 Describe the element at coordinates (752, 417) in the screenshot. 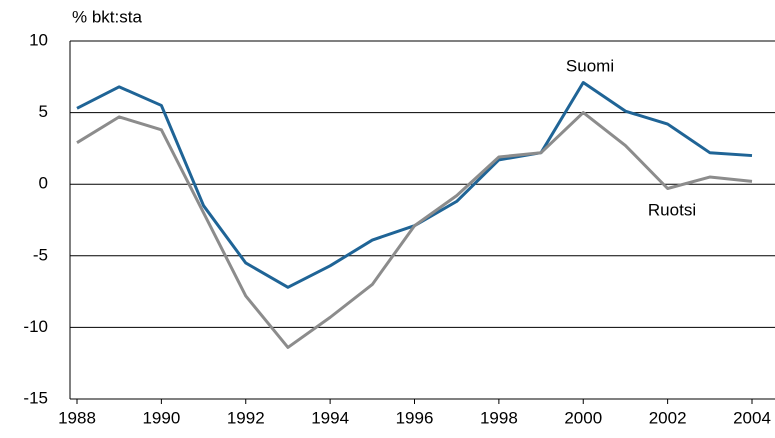

I see `x-tick-label: 2004` at that location.